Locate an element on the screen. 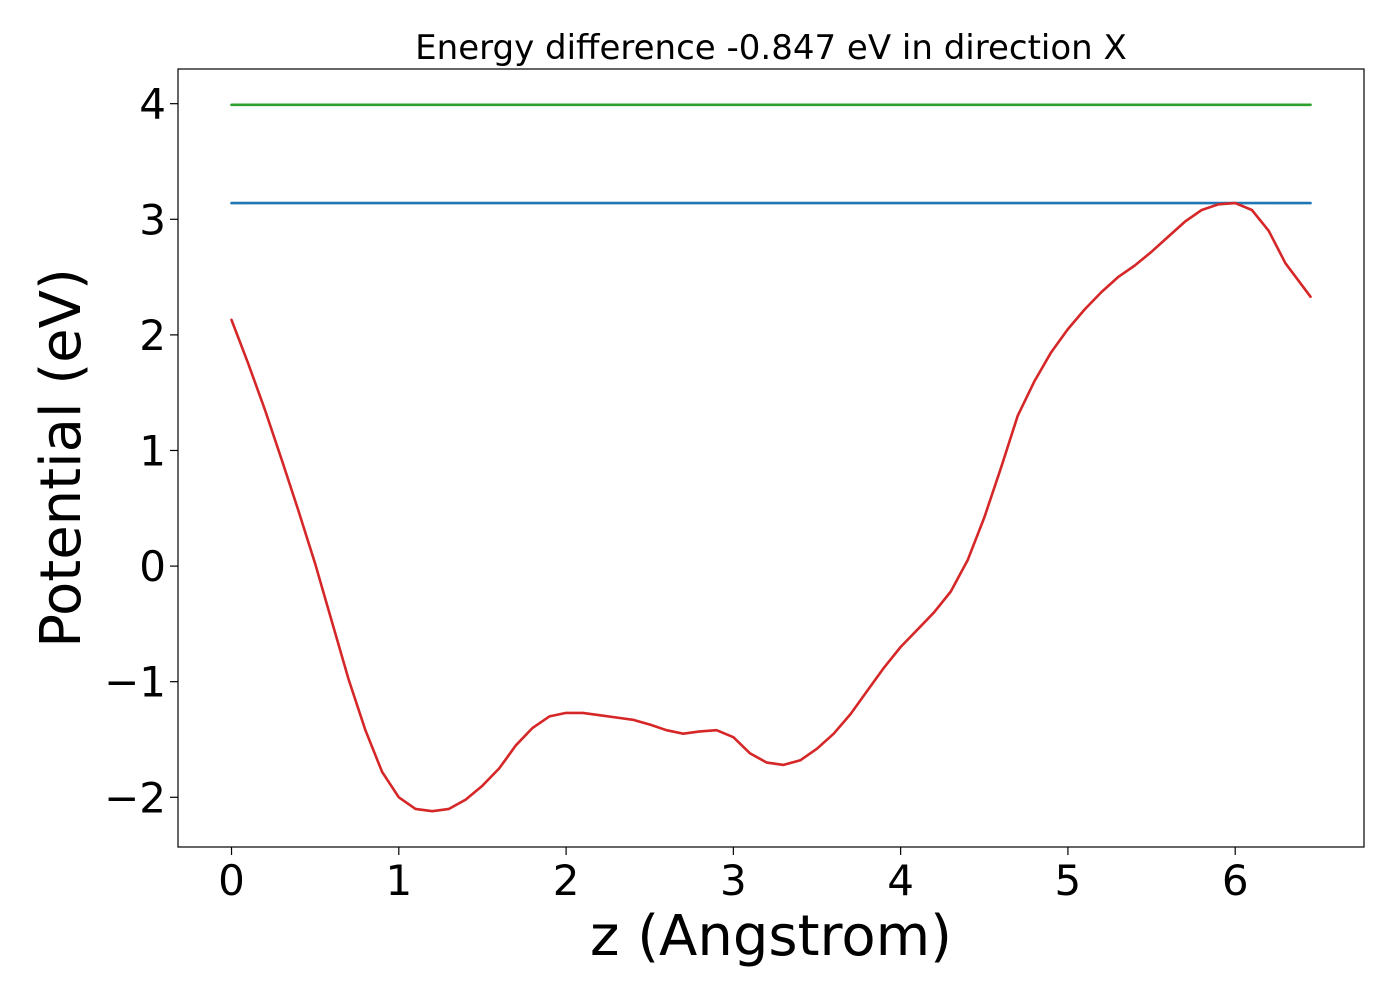 The height and width of the screenshot is (1000, 1400). x-tick-label: 3 is located at coordinates (733, 880).